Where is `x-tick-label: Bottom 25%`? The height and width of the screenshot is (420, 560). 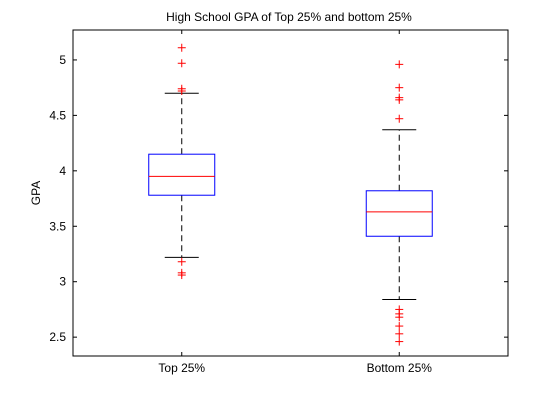
x-tick-label: Bottom 25% is located at coordinates (400, 368).